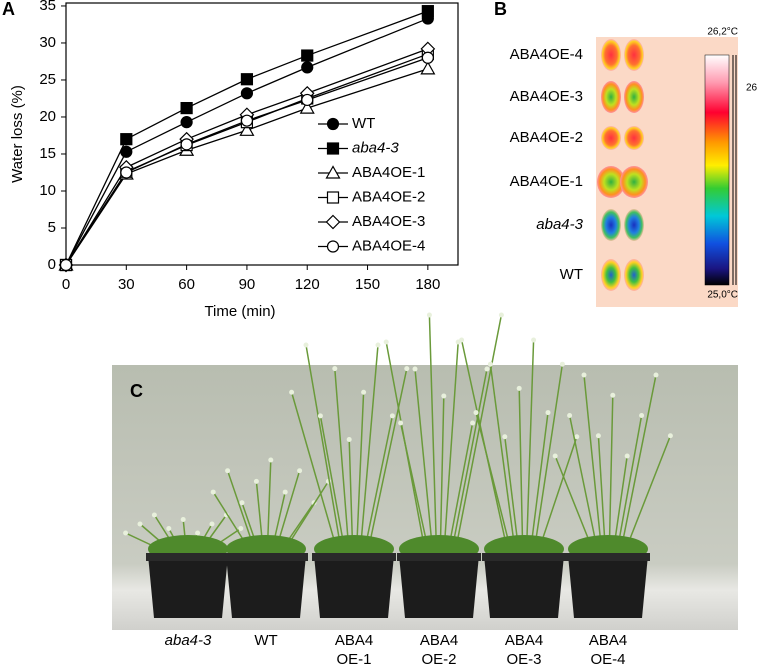 This screenshot has height=670, width=767. Describe the element at coordinates (265, 640) in the screenshot. I see `pot-label: WT` at that location.